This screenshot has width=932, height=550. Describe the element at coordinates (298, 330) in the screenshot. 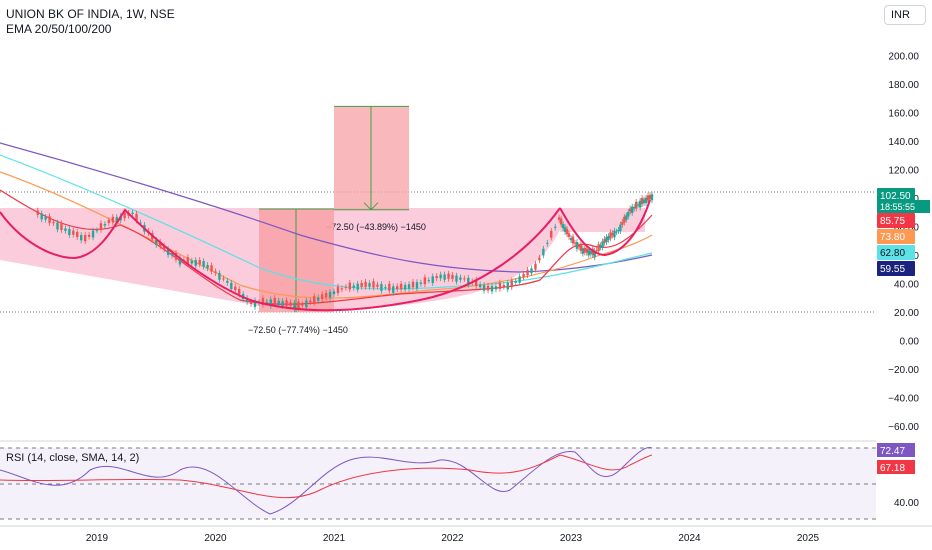

I see `measure-label-lower: −72.50 (−77.74%) −1450` at that location.